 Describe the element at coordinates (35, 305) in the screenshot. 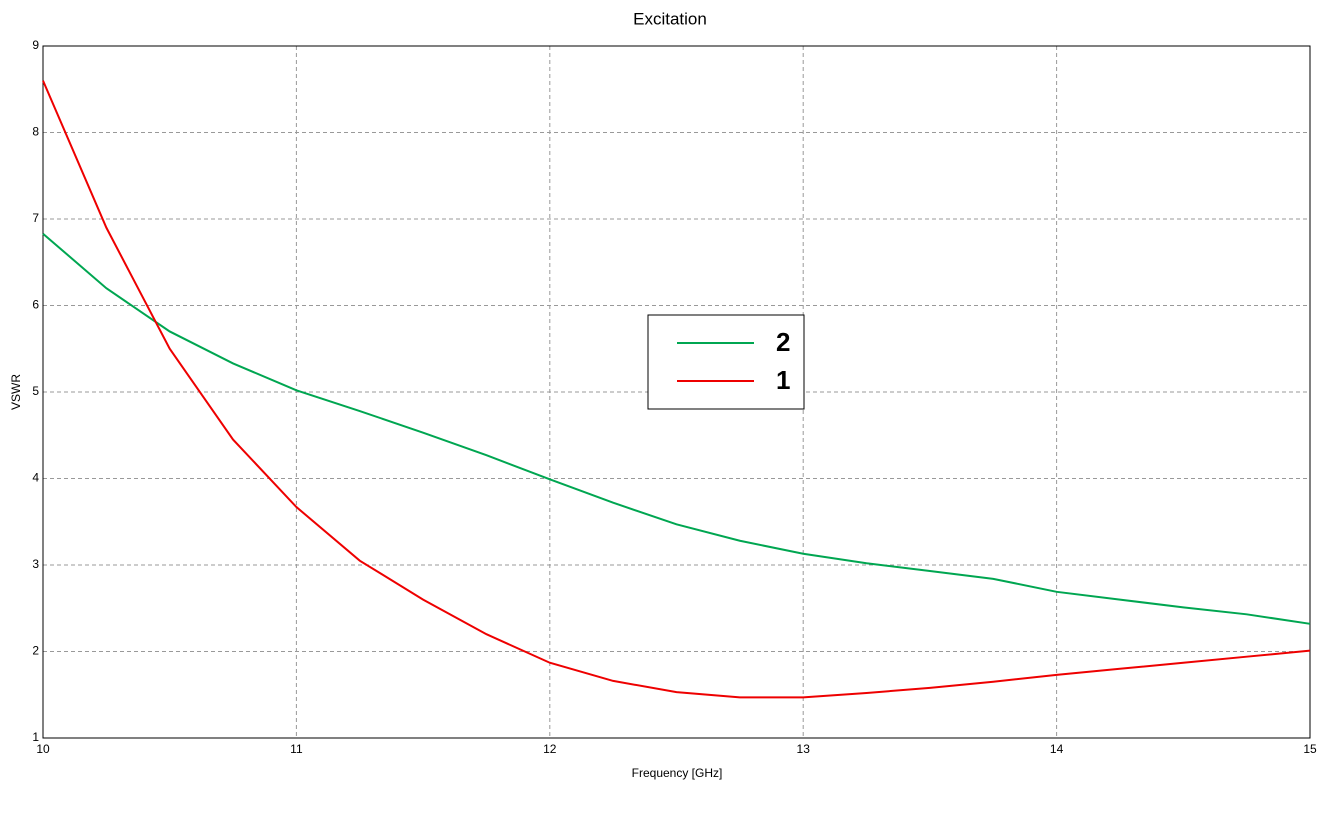

I see `y-tick-label: 6` at that location.